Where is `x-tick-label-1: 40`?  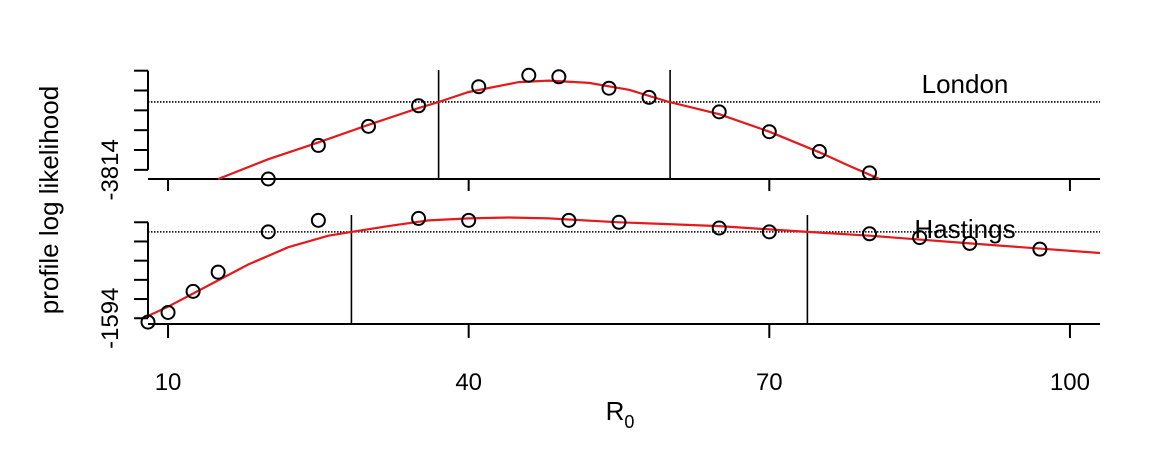 x-tick-label-1: 40 is located at coordinates (468, 382).